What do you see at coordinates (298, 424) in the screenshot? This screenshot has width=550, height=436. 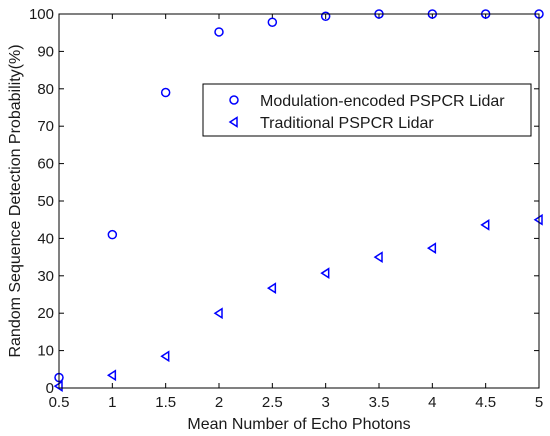 I see `x-axis-label: Mean Number of Echo Photons` at bounding box center [298, 424].